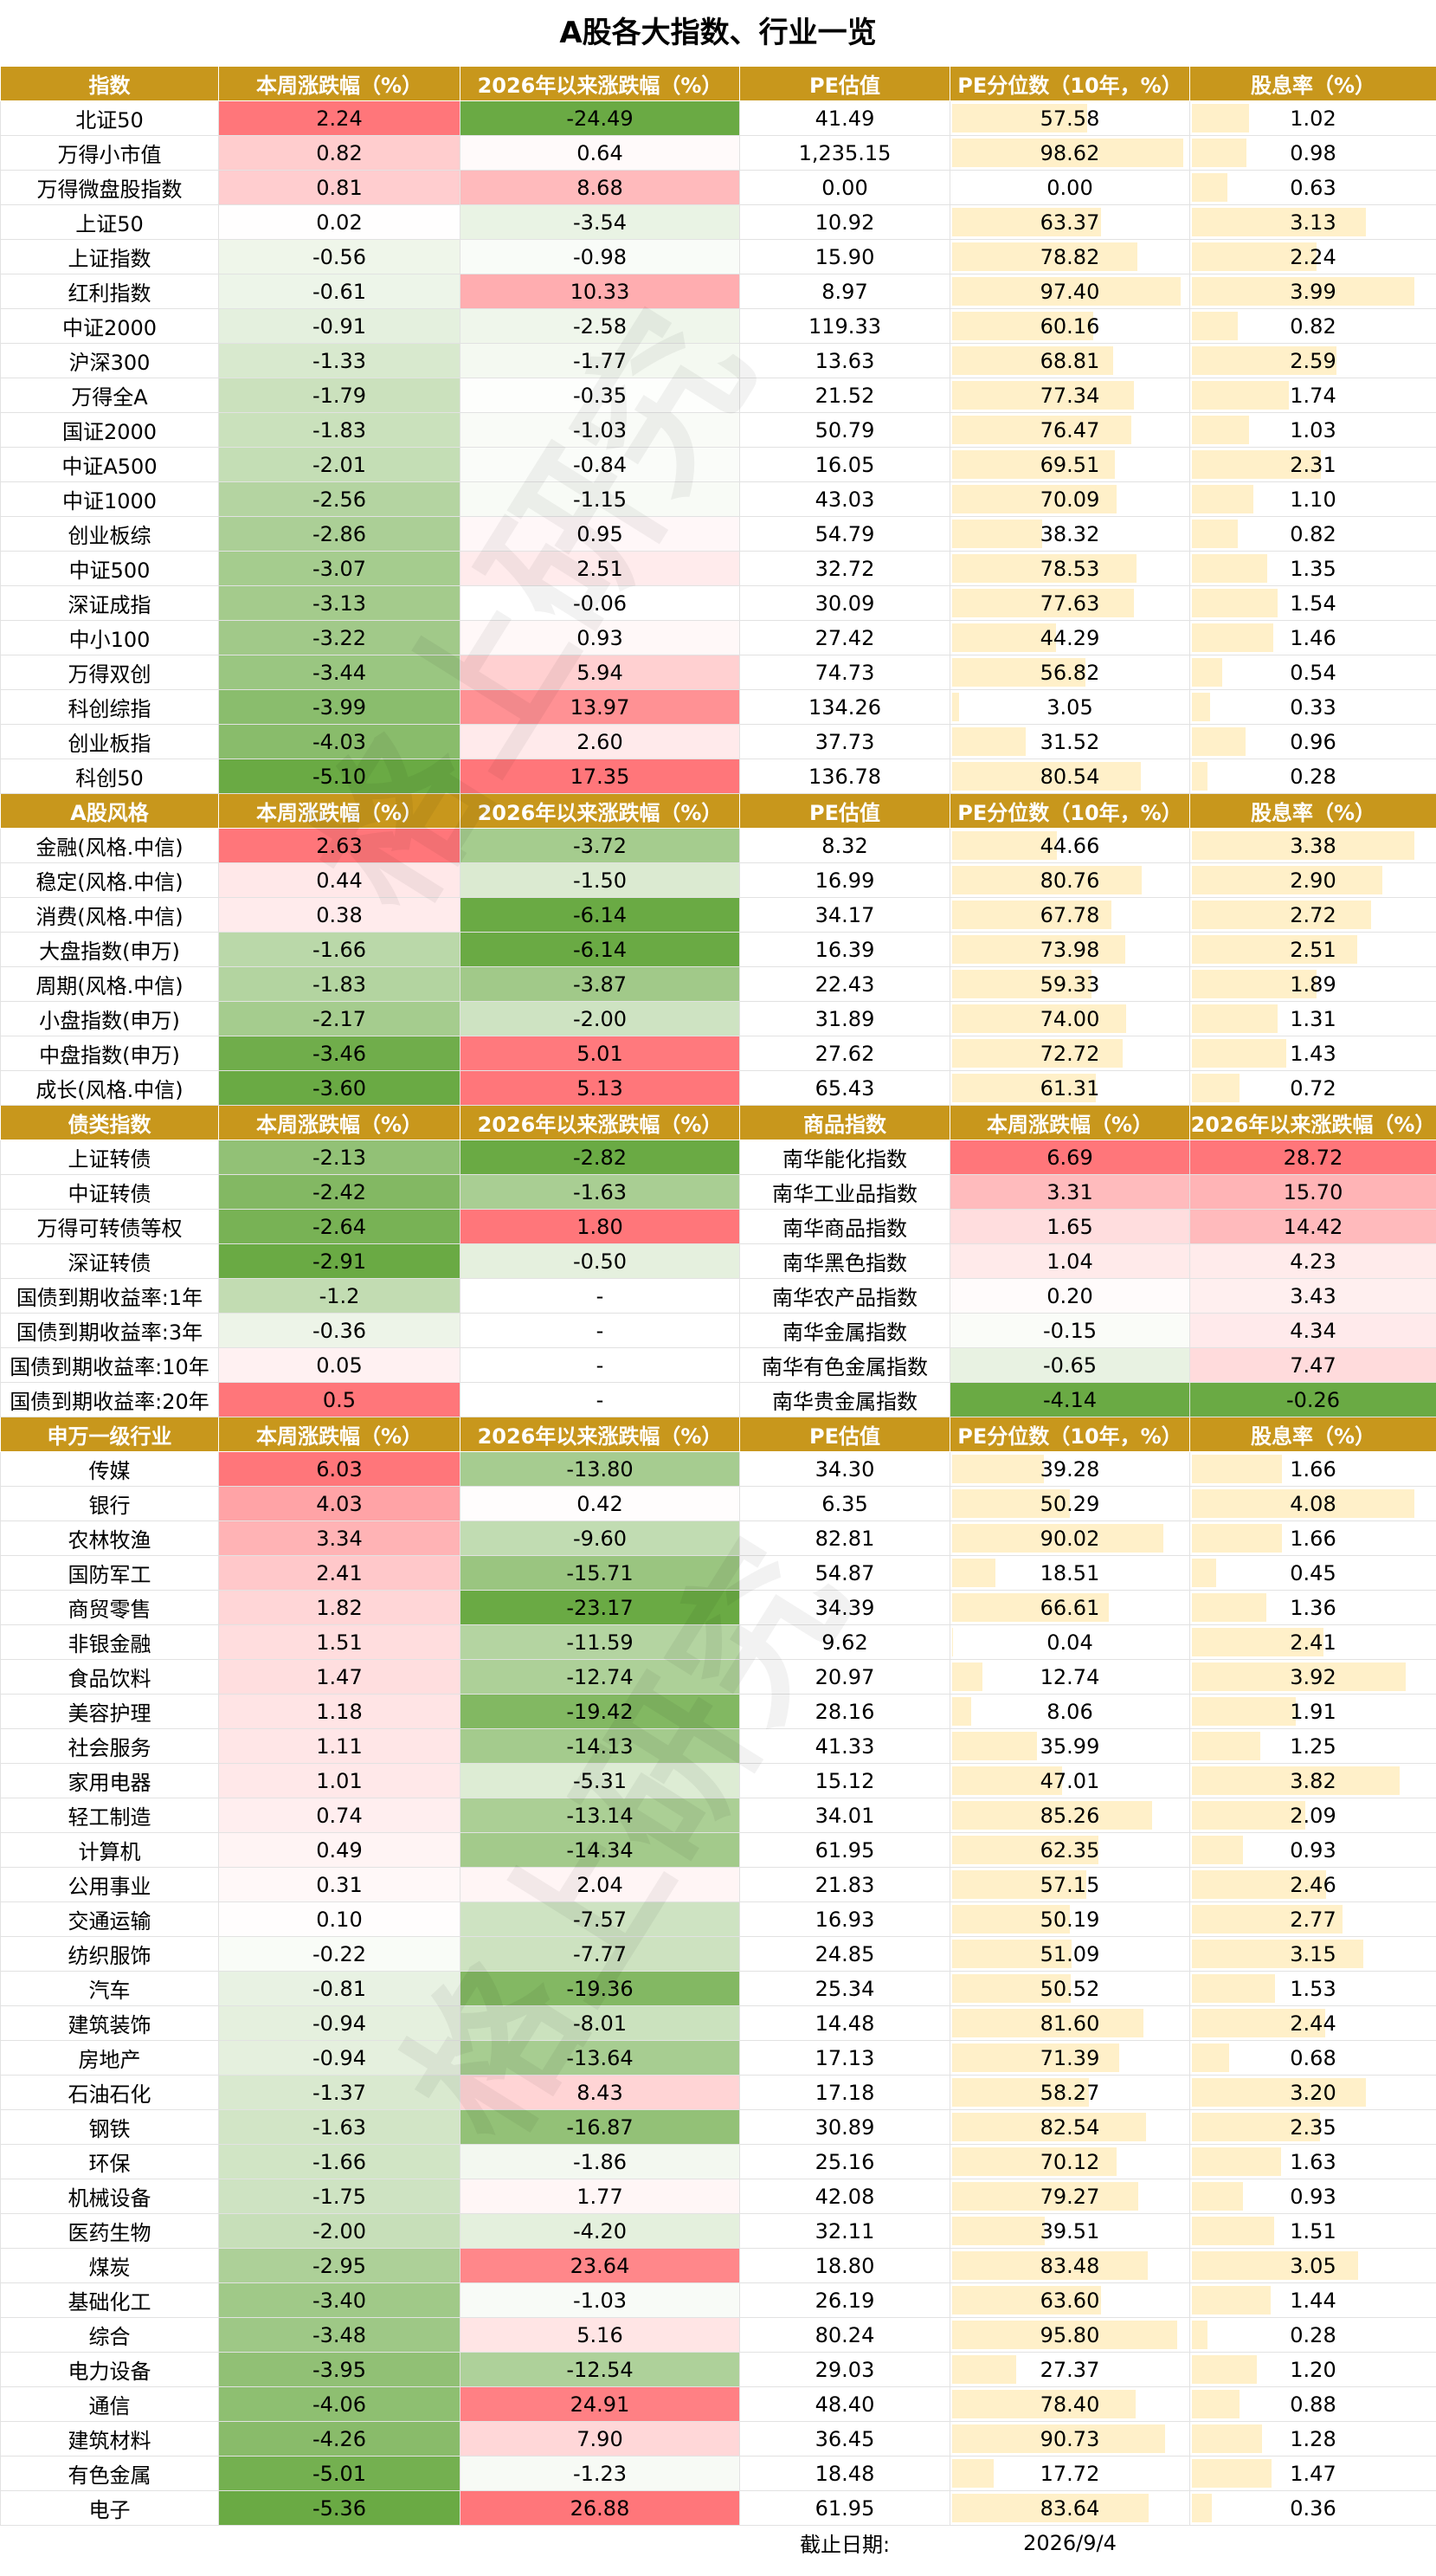 The height and width of the screenshot is (2576, 1436). Describe the element at coordinates (110, 2303) in the screenshot. I see `cell-text: 基础化工` at that location.